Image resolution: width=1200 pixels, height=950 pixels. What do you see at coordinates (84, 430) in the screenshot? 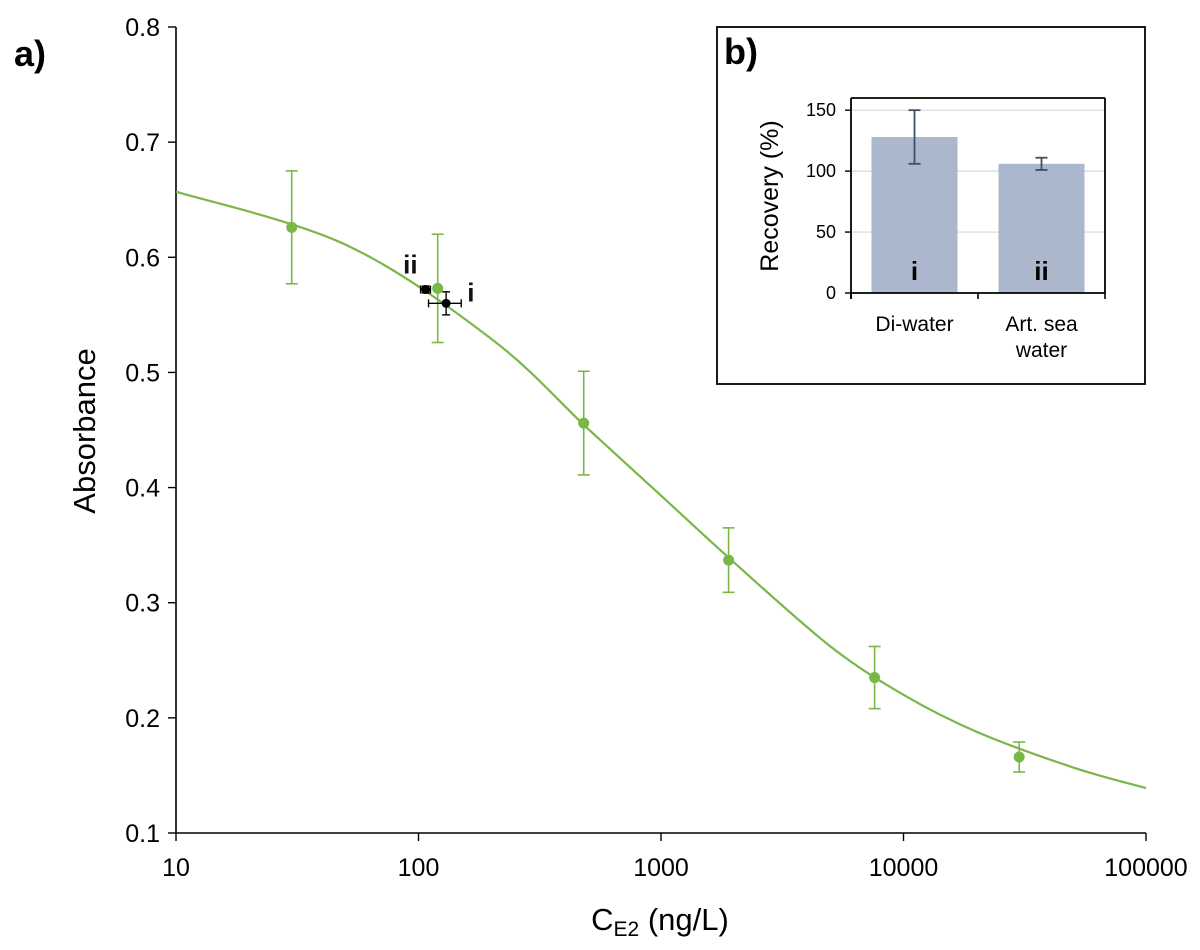
I see `y-axis-title: Absorbance` at bounding box center [84, 430].